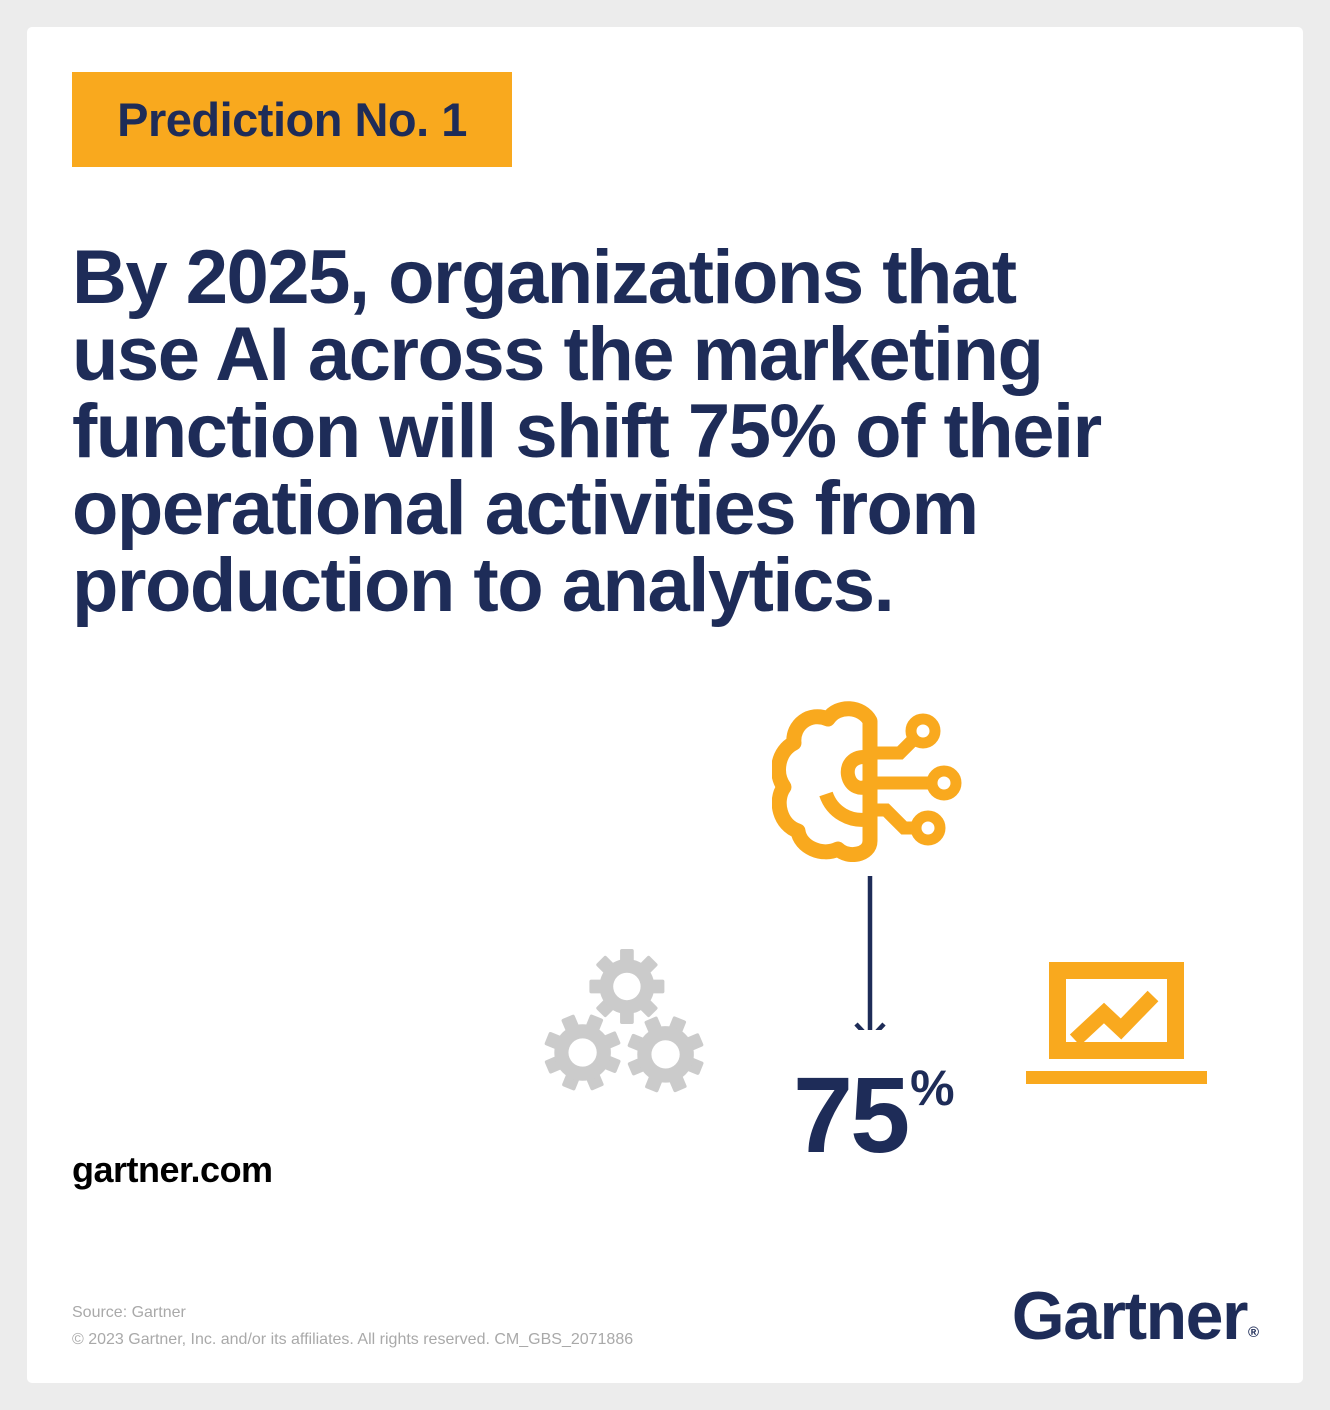 The image size is (1330, 1410). Describe the element at coordinates (851, 1114) in the screenshot. I see `stat-value: 75` at that location.